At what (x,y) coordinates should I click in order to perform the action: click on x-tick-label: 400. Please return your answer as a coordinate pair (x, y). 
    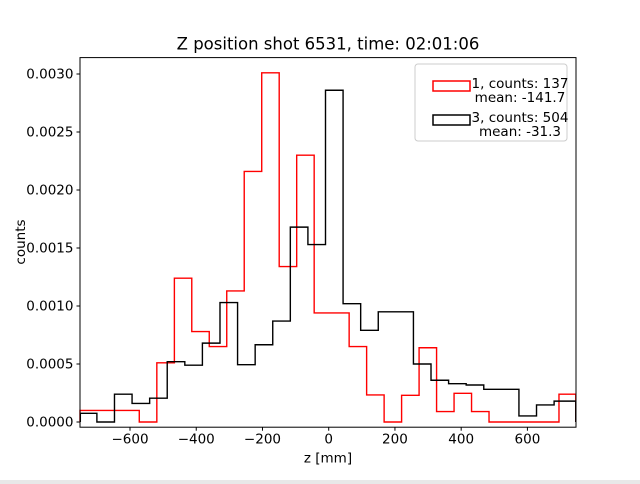
    Looking at the image, I should click on (461, 440).